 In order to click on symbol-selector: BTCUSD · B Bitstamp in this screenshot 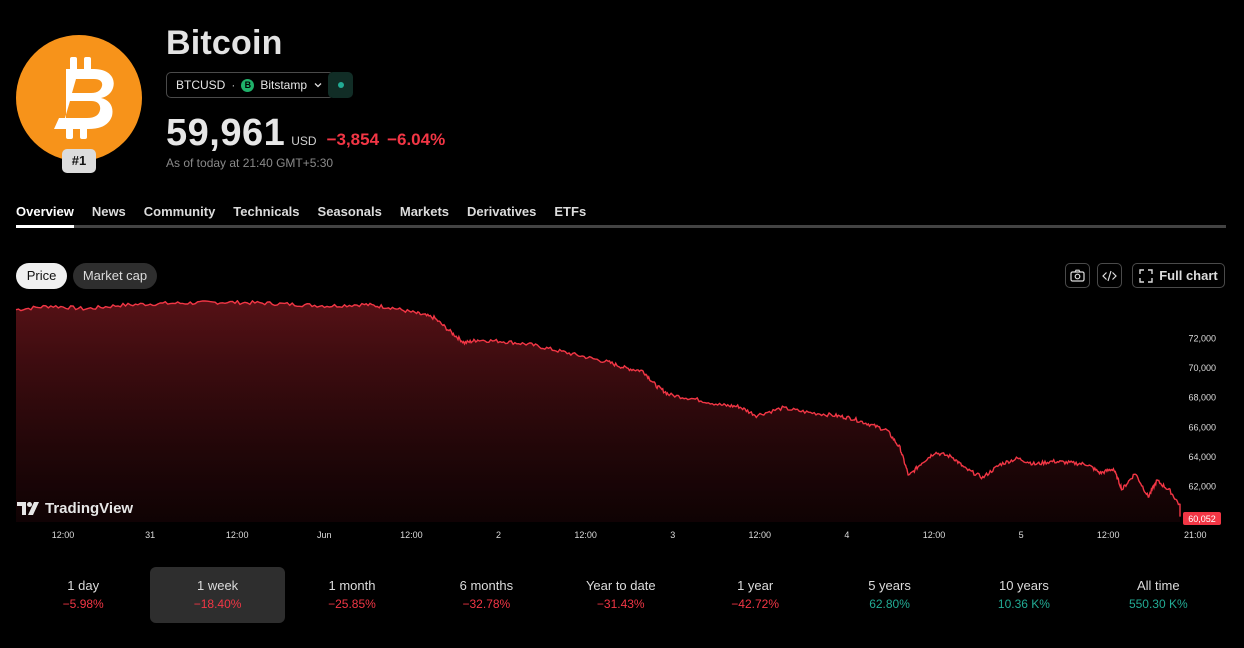, I will do `click(250, 85)`.